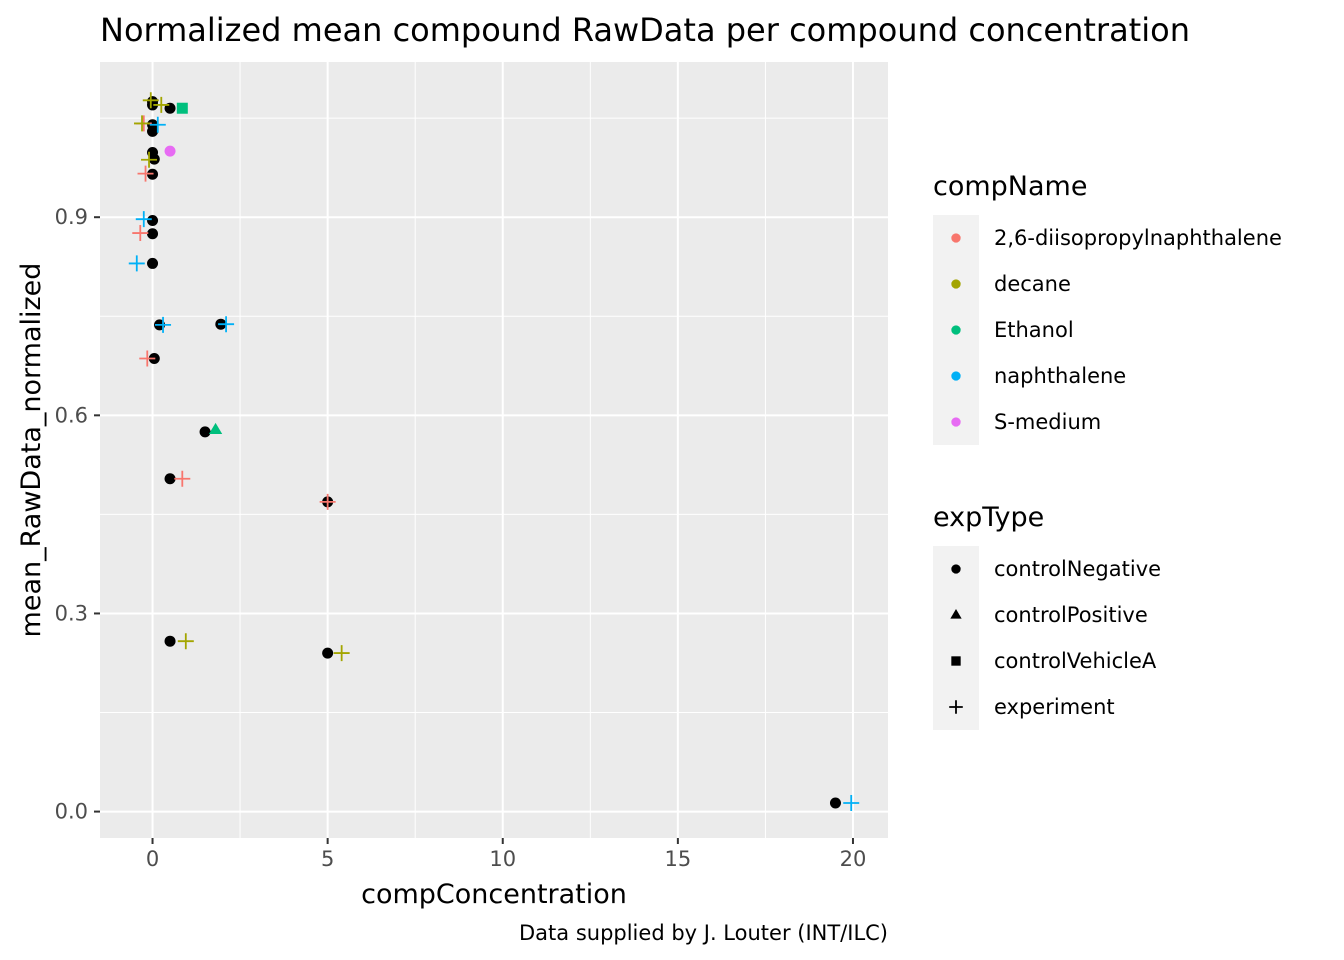  Describe the element at coordinates (853, 859) in the screenshot. I see `x-tick-label: 20` at that location.